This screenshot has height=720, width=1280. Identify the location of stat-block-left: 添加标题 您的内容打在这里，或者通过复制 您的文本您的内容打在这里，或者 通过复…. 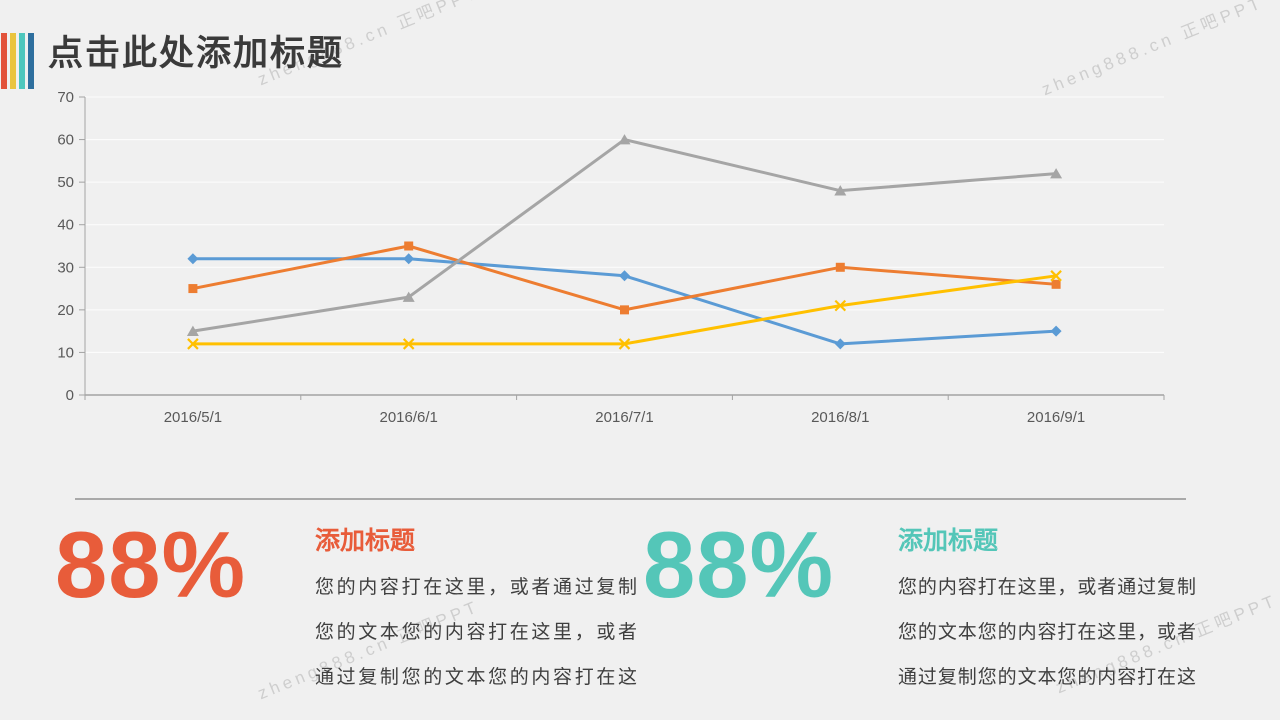
(476, 612).